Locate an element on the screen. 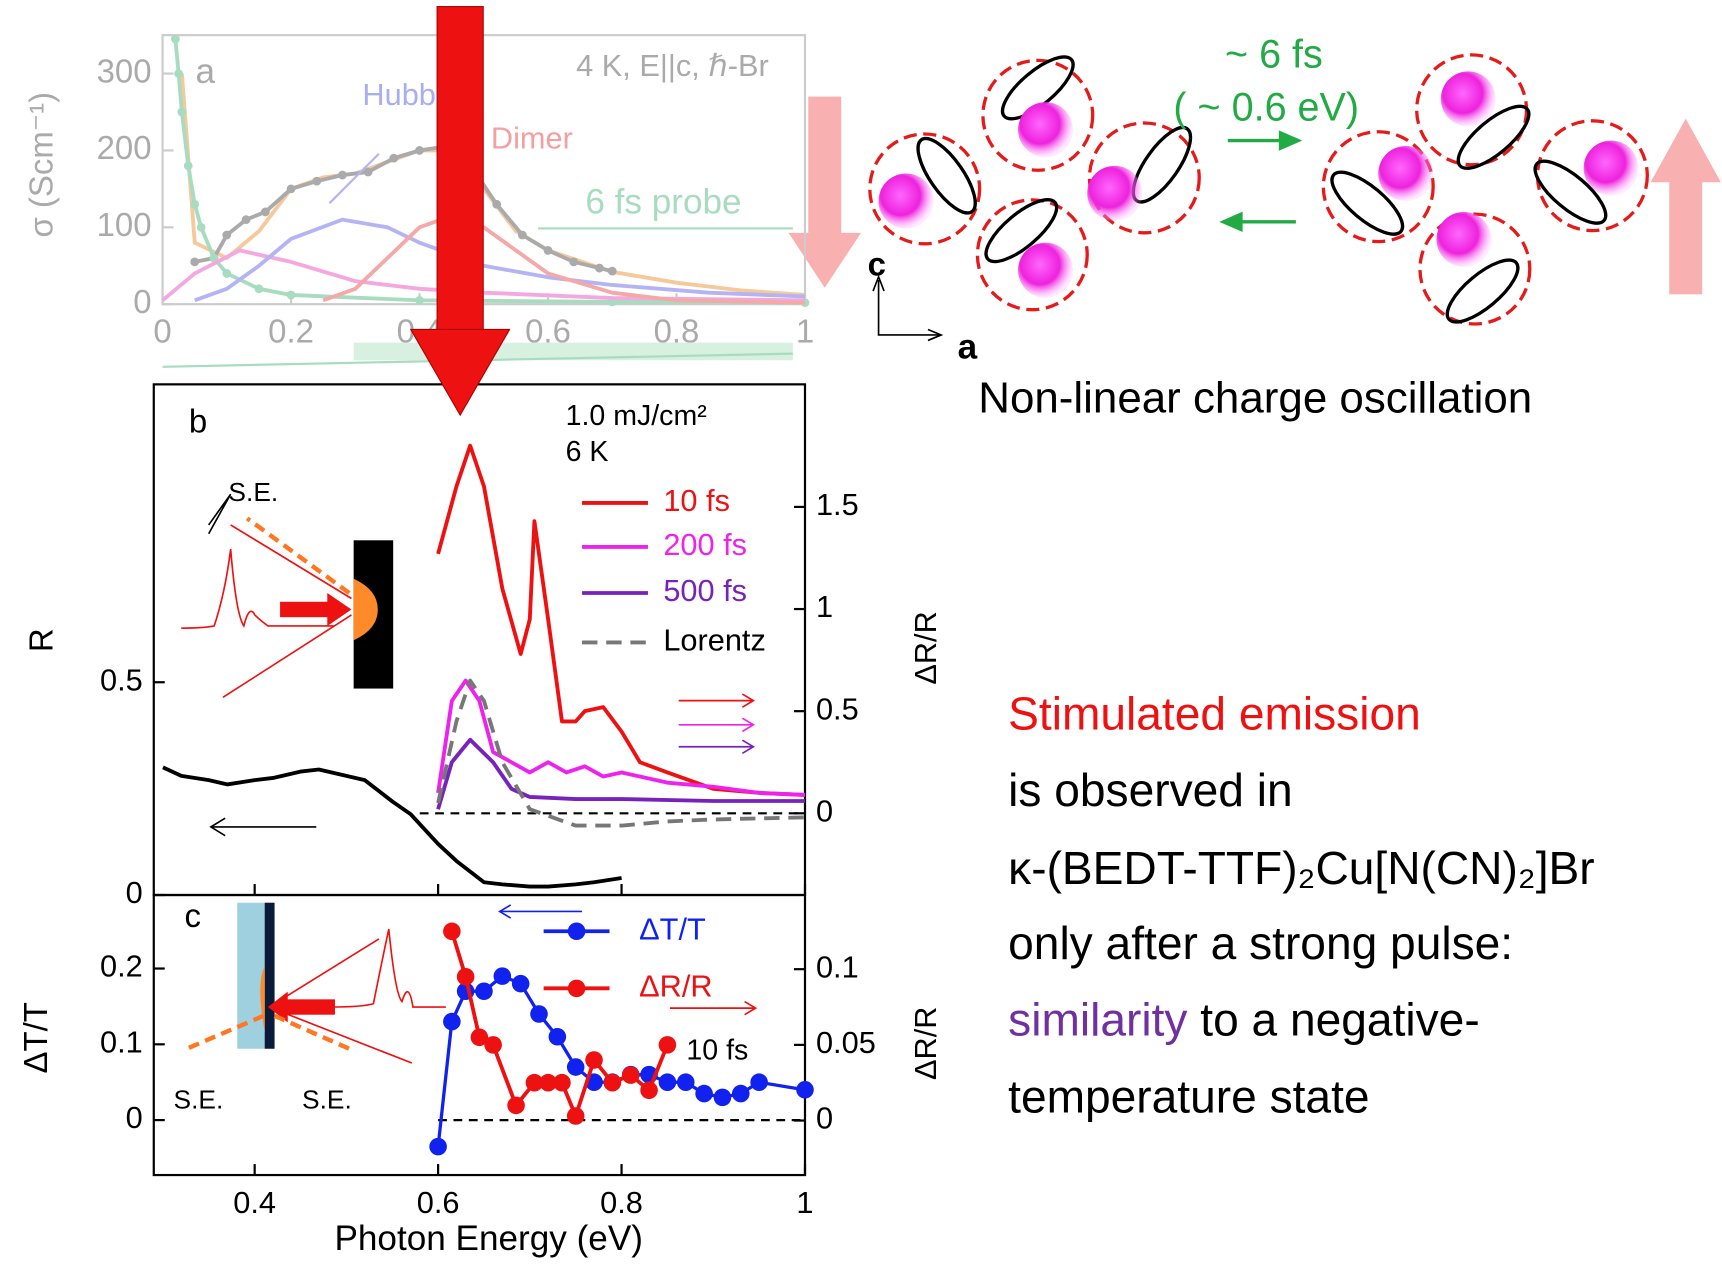 This screenshot has width=1722, height=1264. annotation: c is located at coordinates (193, 915).